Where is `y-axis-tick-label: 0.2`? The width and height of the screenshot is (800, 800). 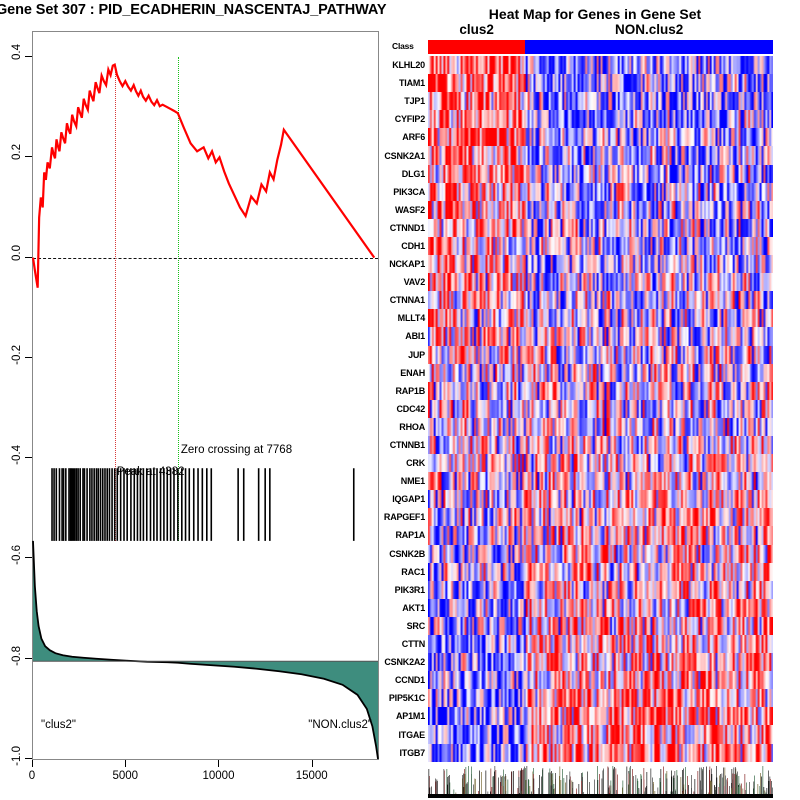
y-axis-tick-label: 0.2 is located at coordinates (17, 152).